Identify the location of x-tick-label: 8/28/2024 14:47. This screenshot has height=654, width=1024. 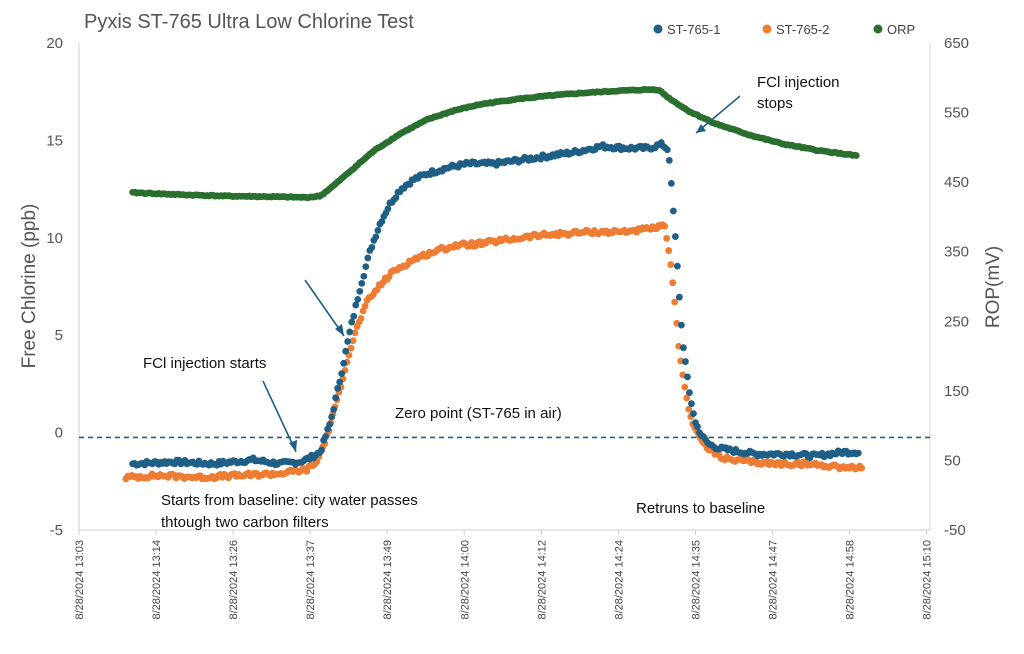
(774, 580).